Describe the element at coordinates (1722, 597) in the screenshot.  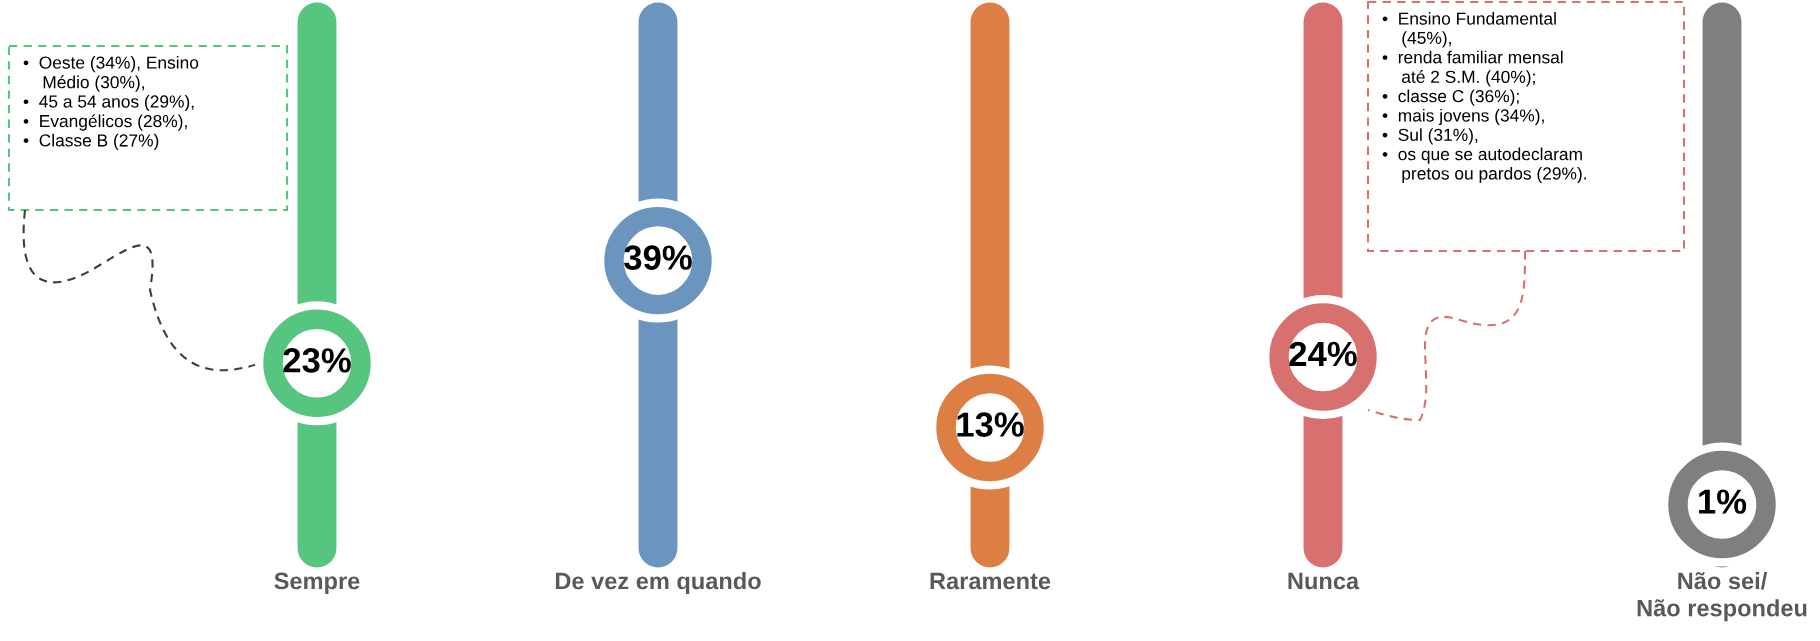
I see `category-label: Não sei/ Não respondeu` at that location.